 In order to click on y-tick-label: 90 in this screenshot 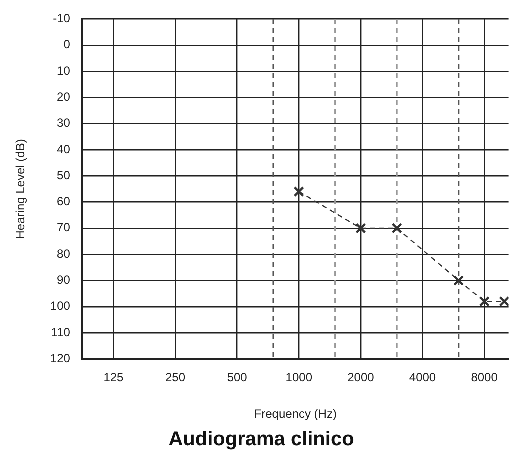, I will do `click(64, 280)`.